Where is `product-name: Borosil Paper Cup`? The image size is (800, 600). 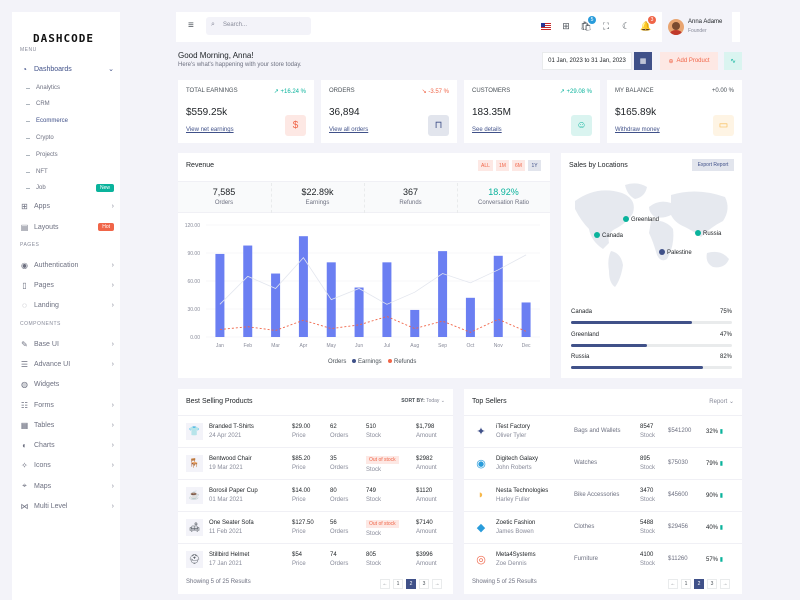 product-name: Borosil Paper Cup is located at coordinates (233, 491).